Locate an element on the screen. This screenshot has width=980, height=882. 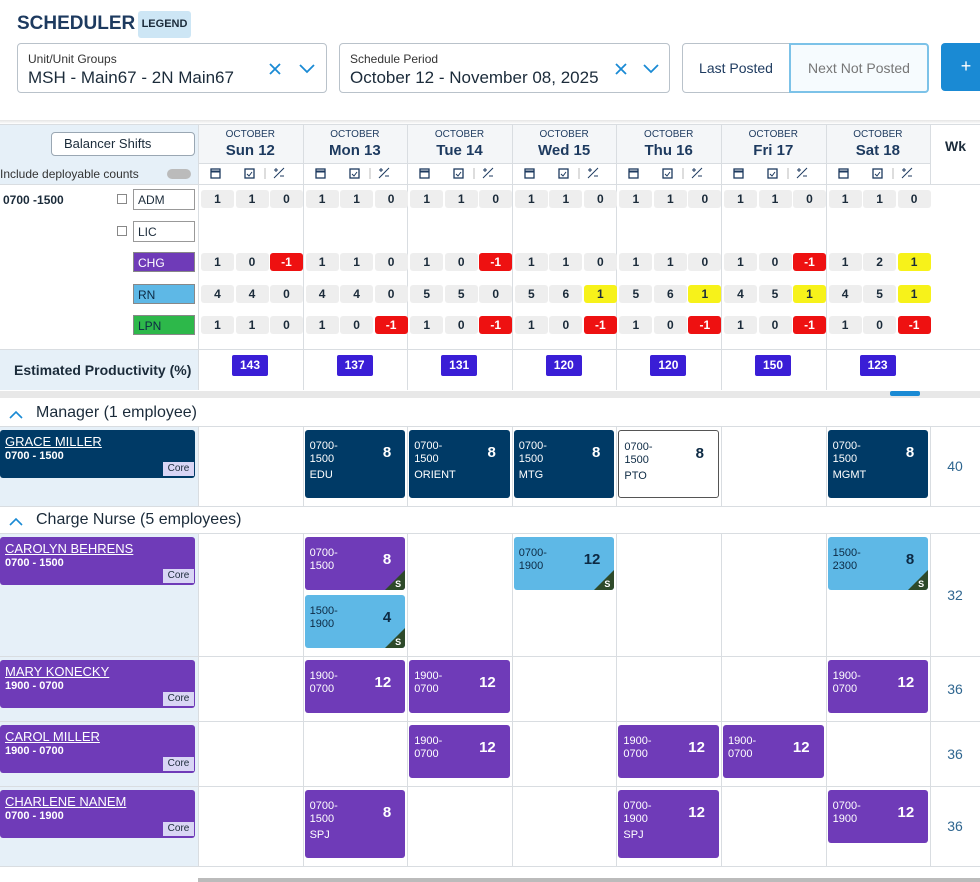
shift-card: 0700- 1500 8 SPJ is located at coordinates (355, 824).